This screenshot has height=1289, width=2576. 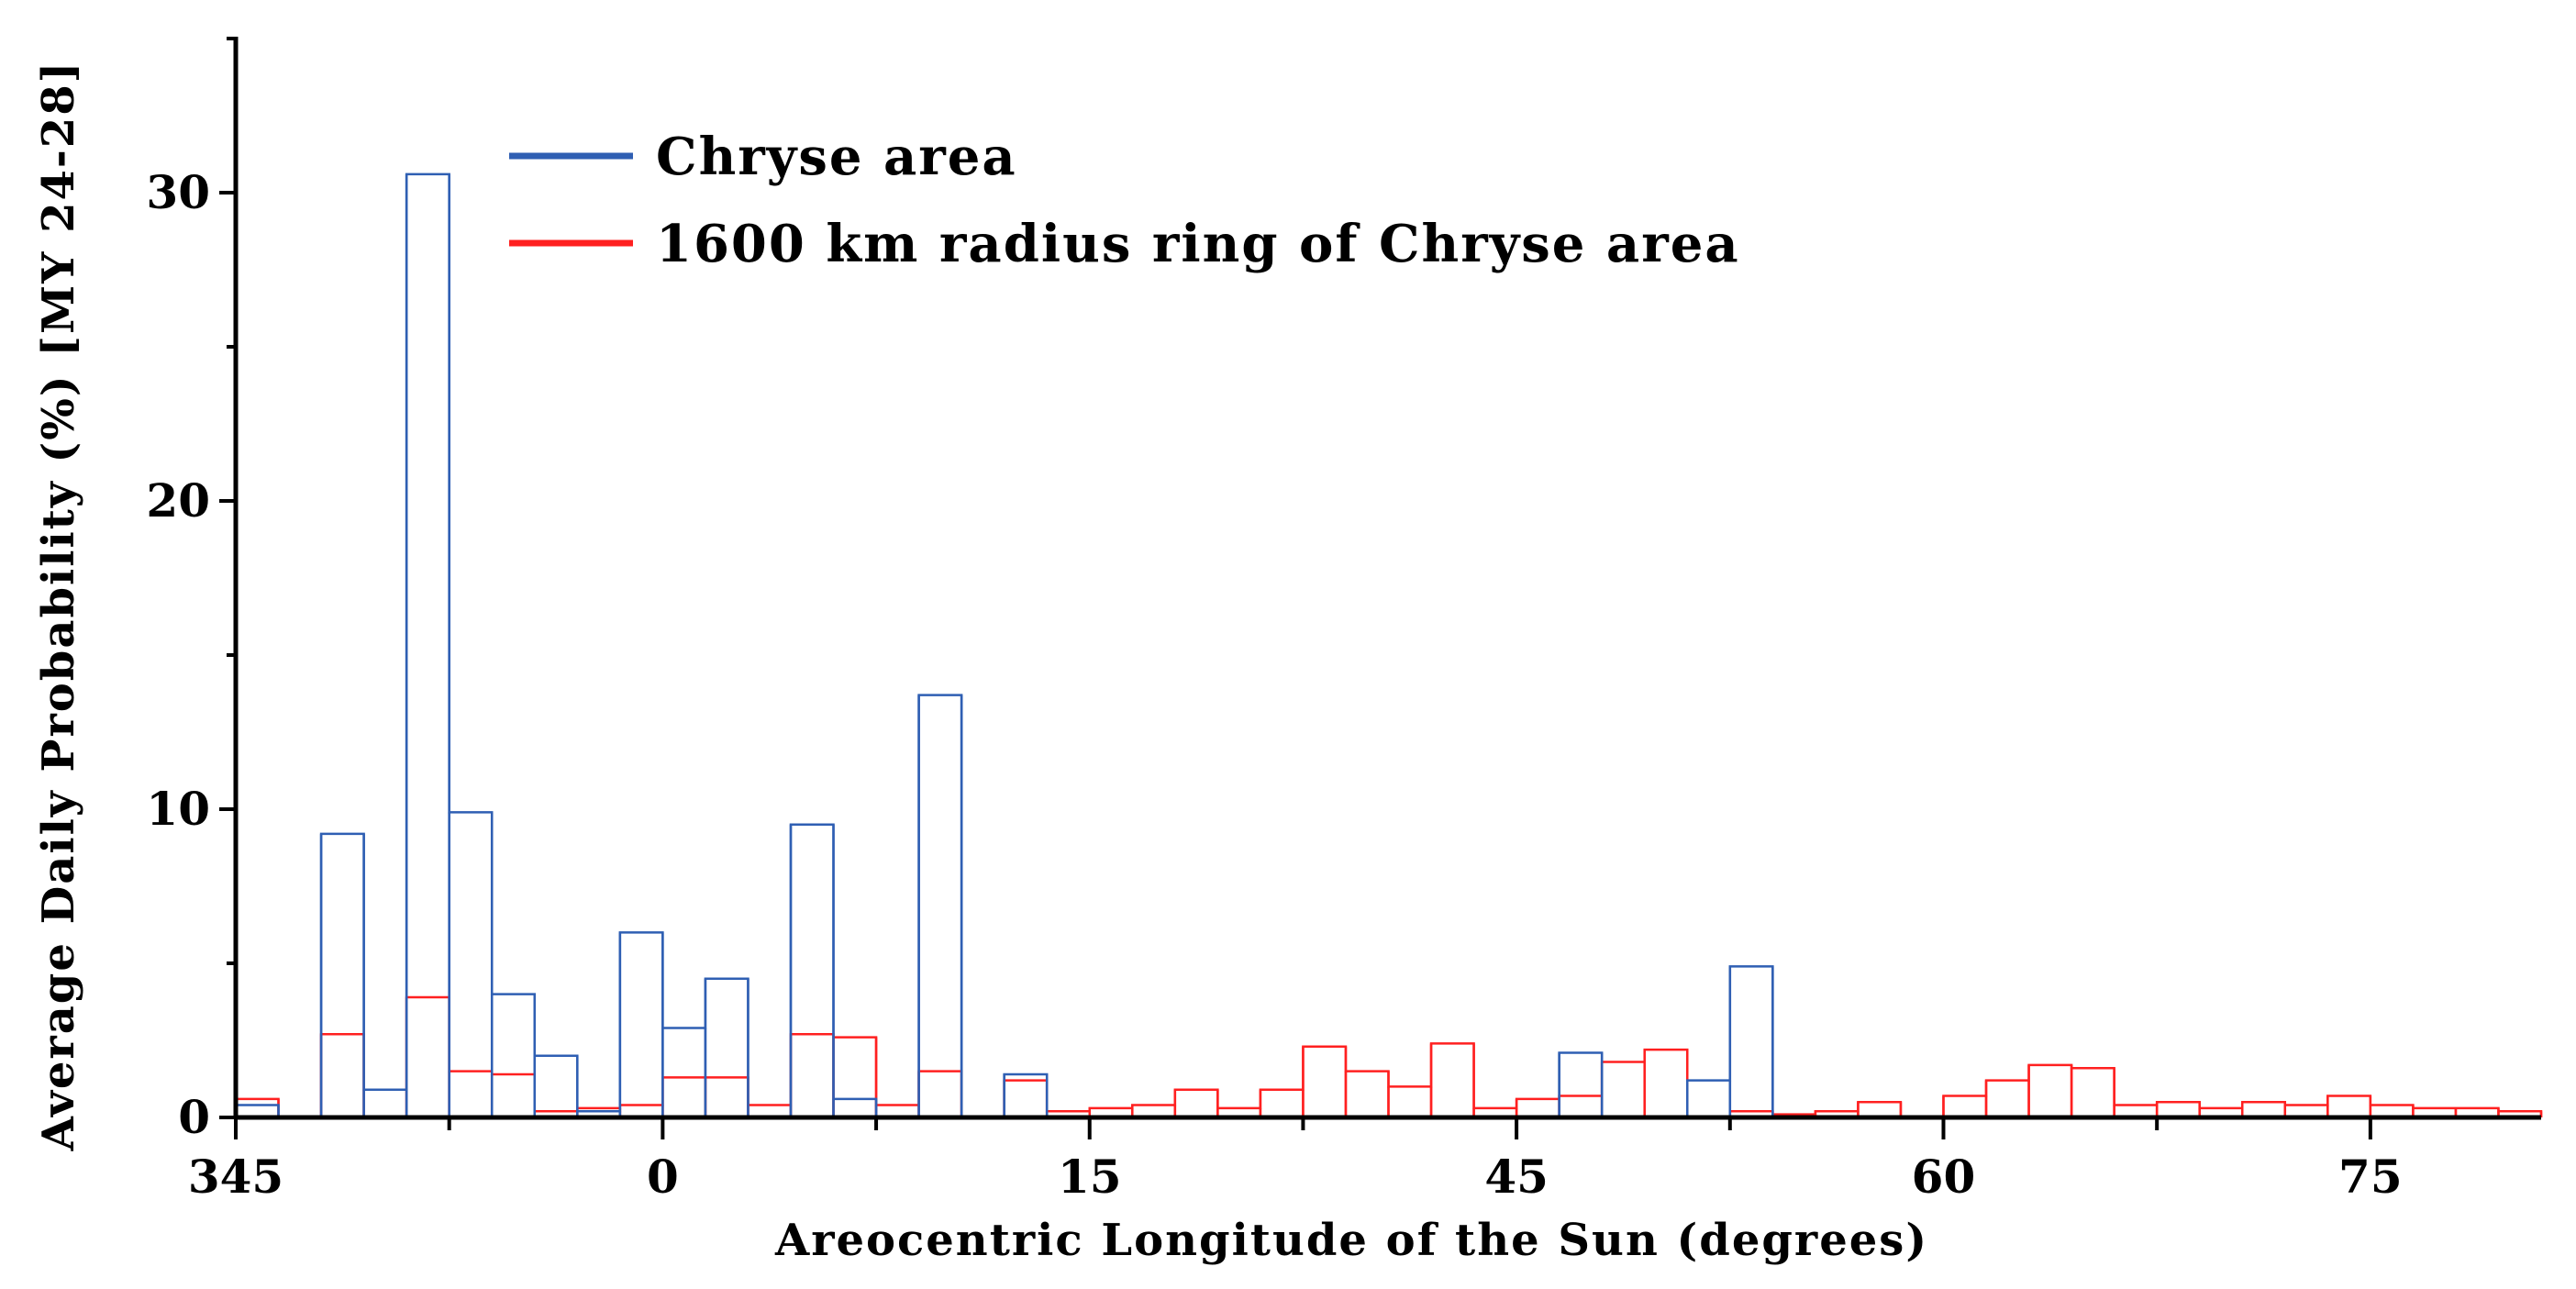 I want to click on x-tick-label: 345, so click(x=235, y=1177).